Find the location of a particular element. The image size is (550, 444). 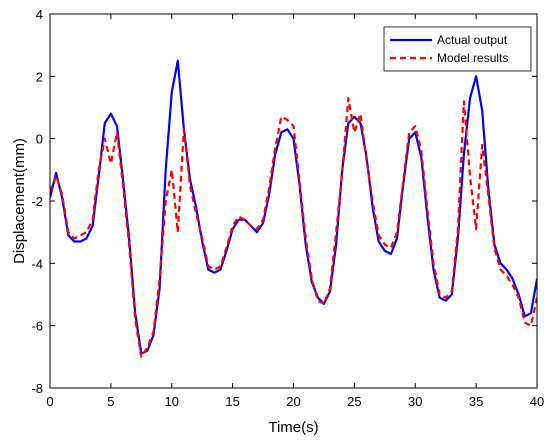

x-tick-label: 10 is located at coordinates (172, 401).